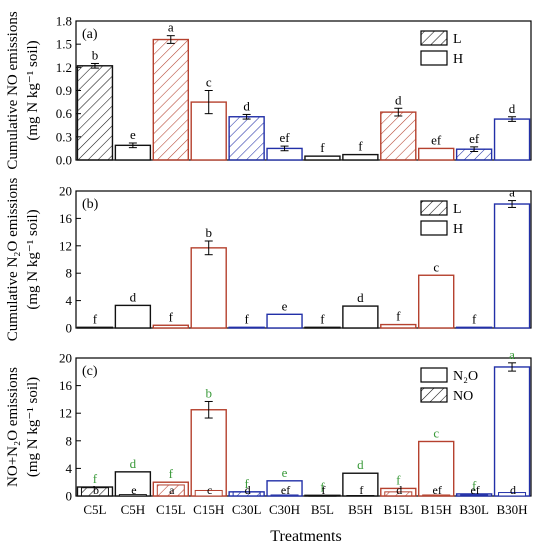 The image size is (536, 550). What do you see at coordinates (65, 191) in the screenshot?
I see `y-tick-label: 20` at bounding box center [65, 191].